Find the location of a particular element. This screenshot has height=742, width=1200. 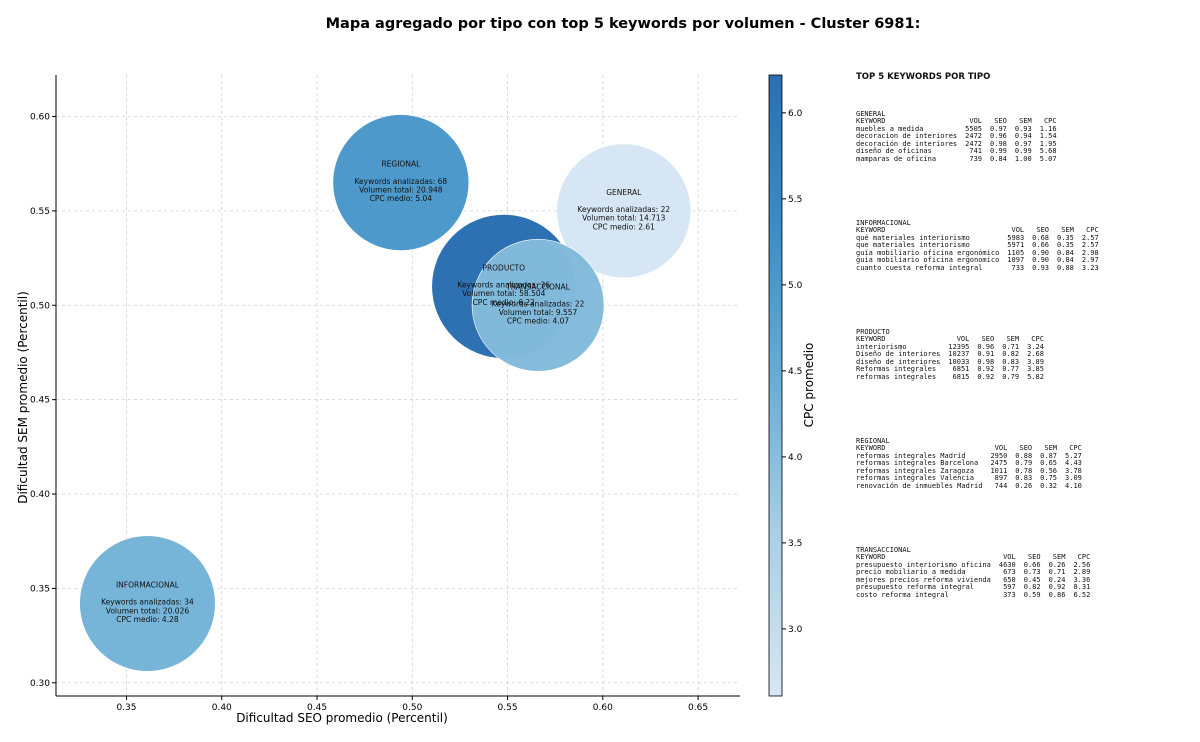

bubble-label-informacional: INFORMACIONAL is located at coordinates (148, 585).